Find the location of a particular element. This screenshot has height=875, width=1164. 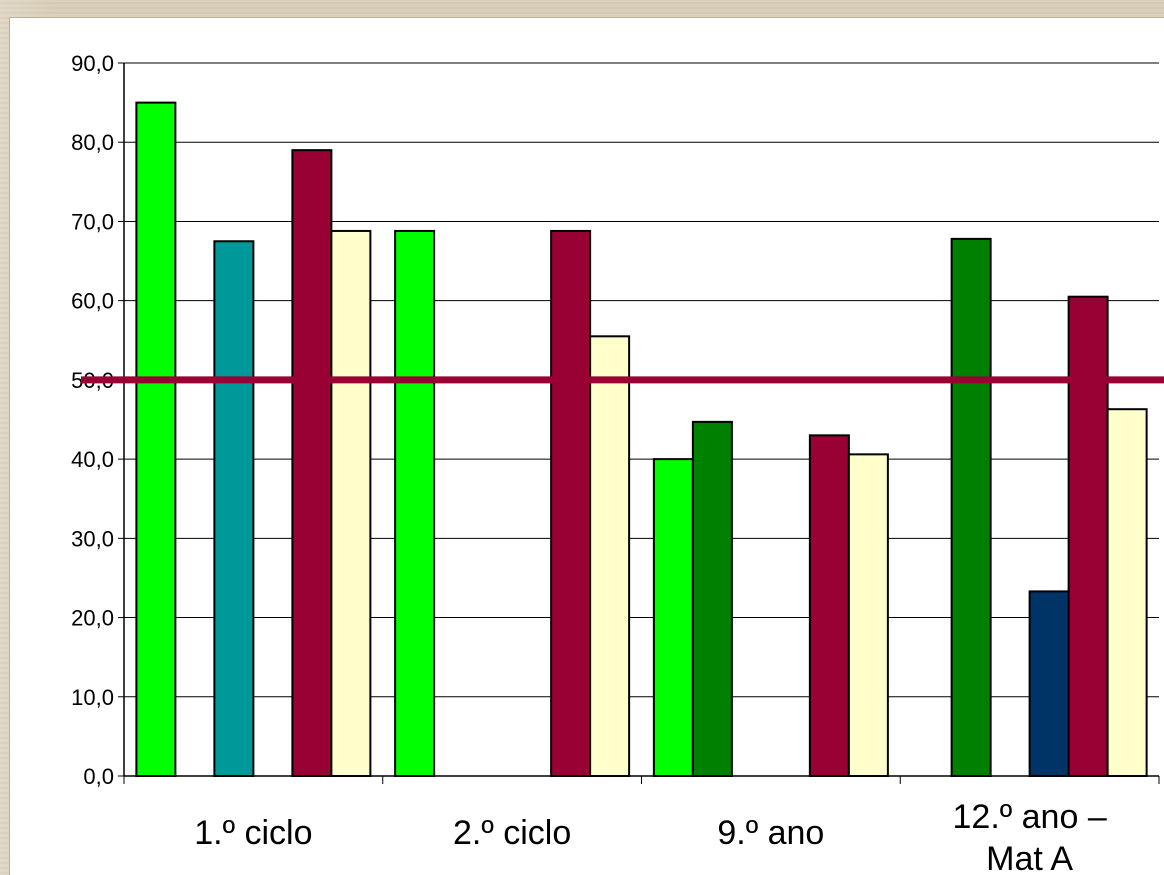

y-tick-label: 20,0 is located at coordinates (92, 618).